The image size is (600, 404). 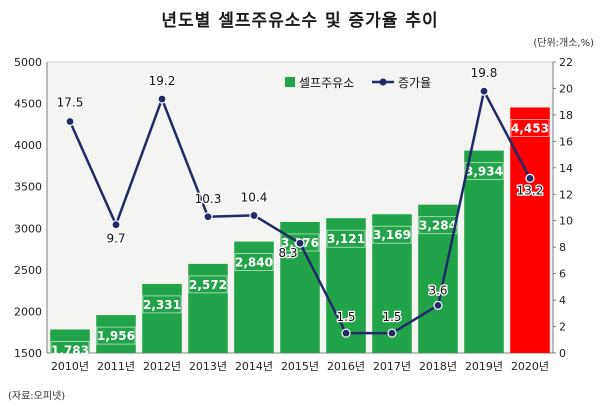 What do you see at coordinates (562, 300) in the screenshot?
I see `right-tick-label: 4` at bounding box center [562, 300].